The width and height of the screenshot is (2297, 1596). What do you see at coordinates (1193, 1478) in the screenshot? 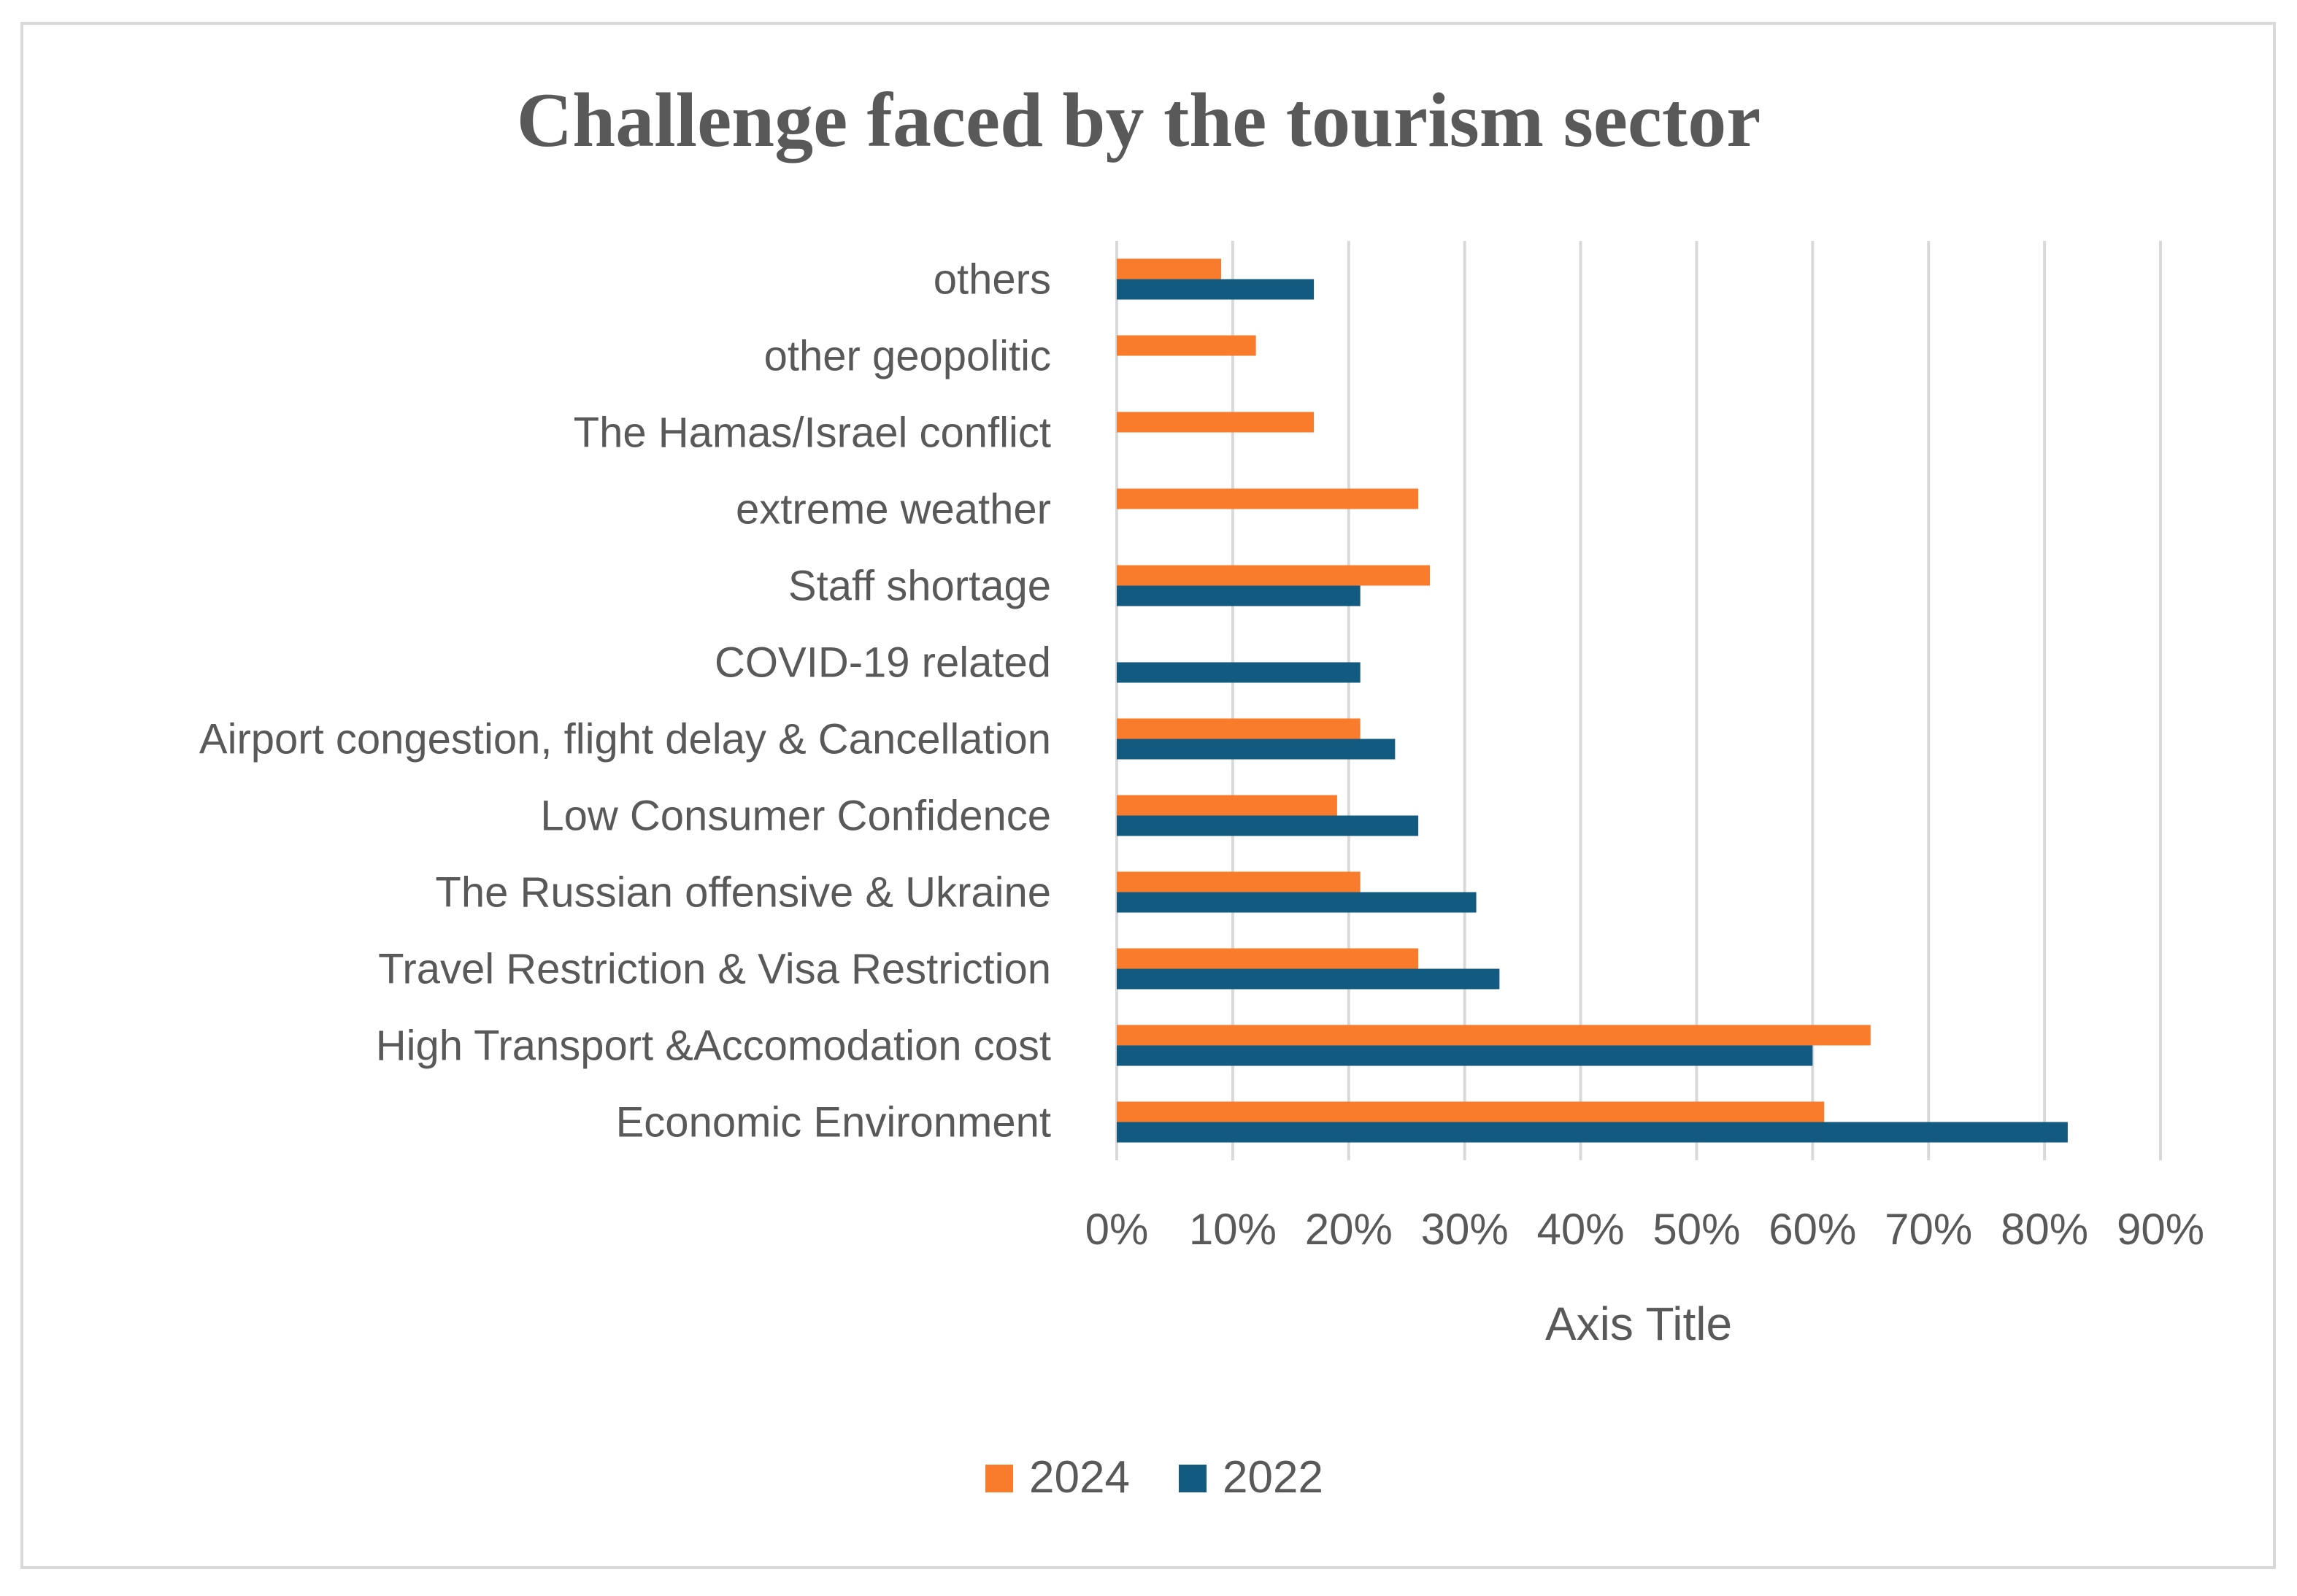
I see `legend-swatch-2022` at bounding box center [1193, 1478].